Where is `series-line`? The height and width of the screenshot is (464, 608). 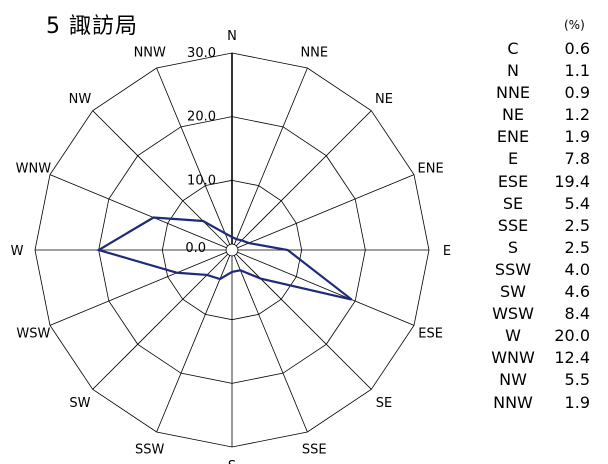 series-line is located at coordinates (224, 258).